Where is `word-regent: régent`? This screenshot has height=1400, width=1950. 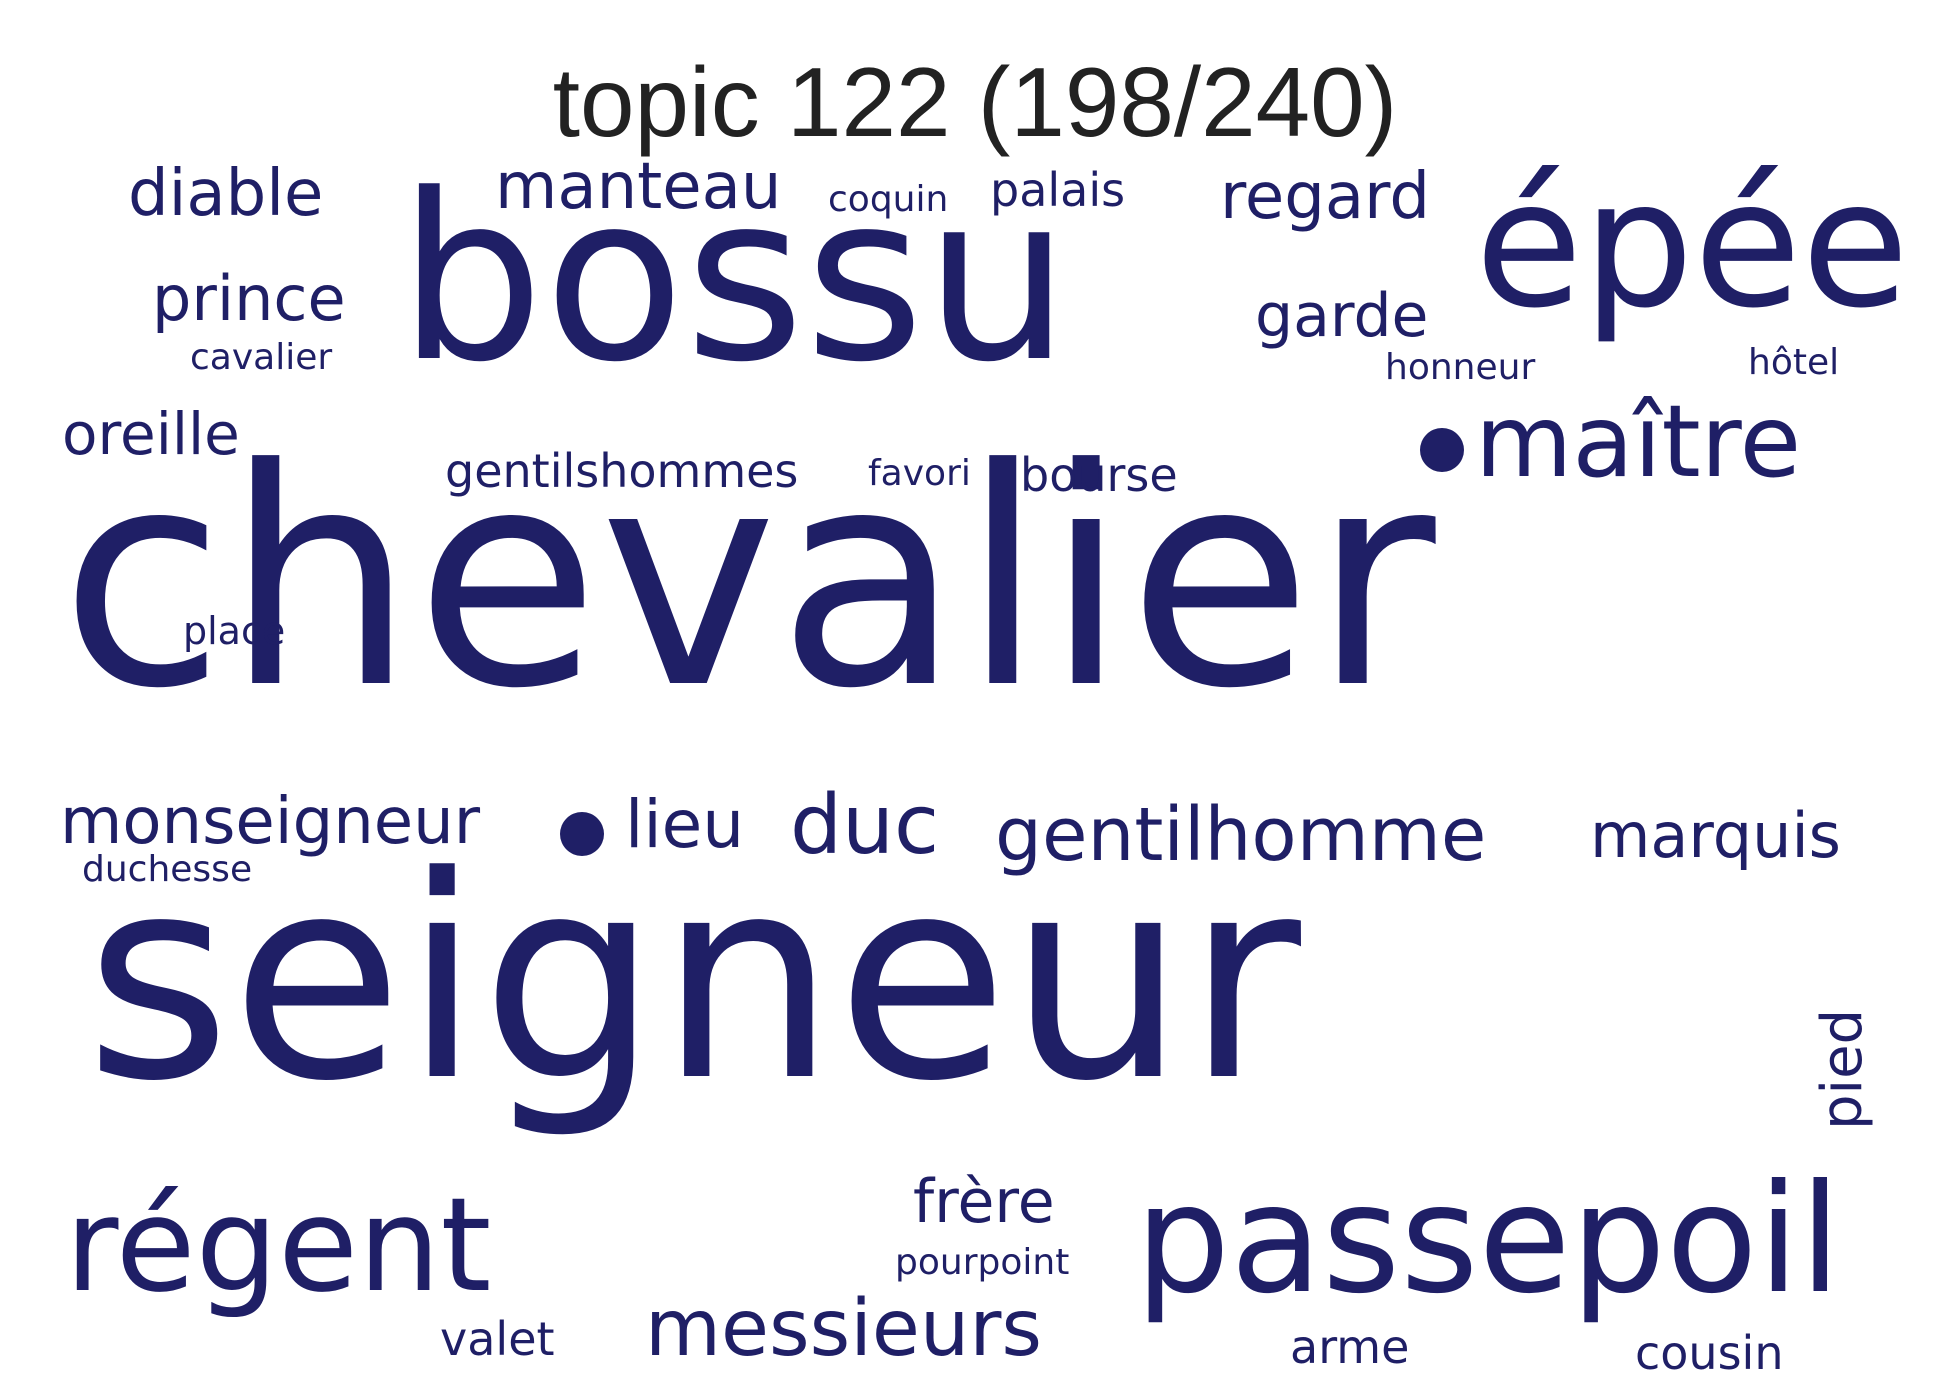
word-regent: régent is located at coordinates (278, 1245).